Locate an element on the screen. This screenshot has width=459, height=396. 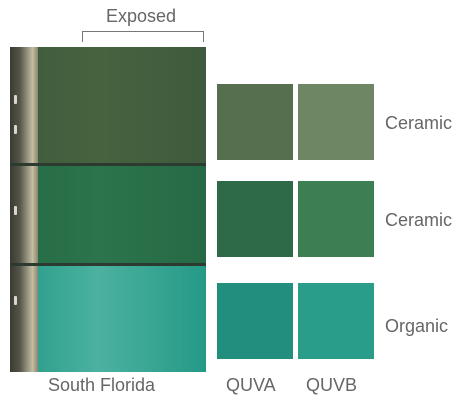
quvb-label: QUVB is located at coordinates (332, 385).